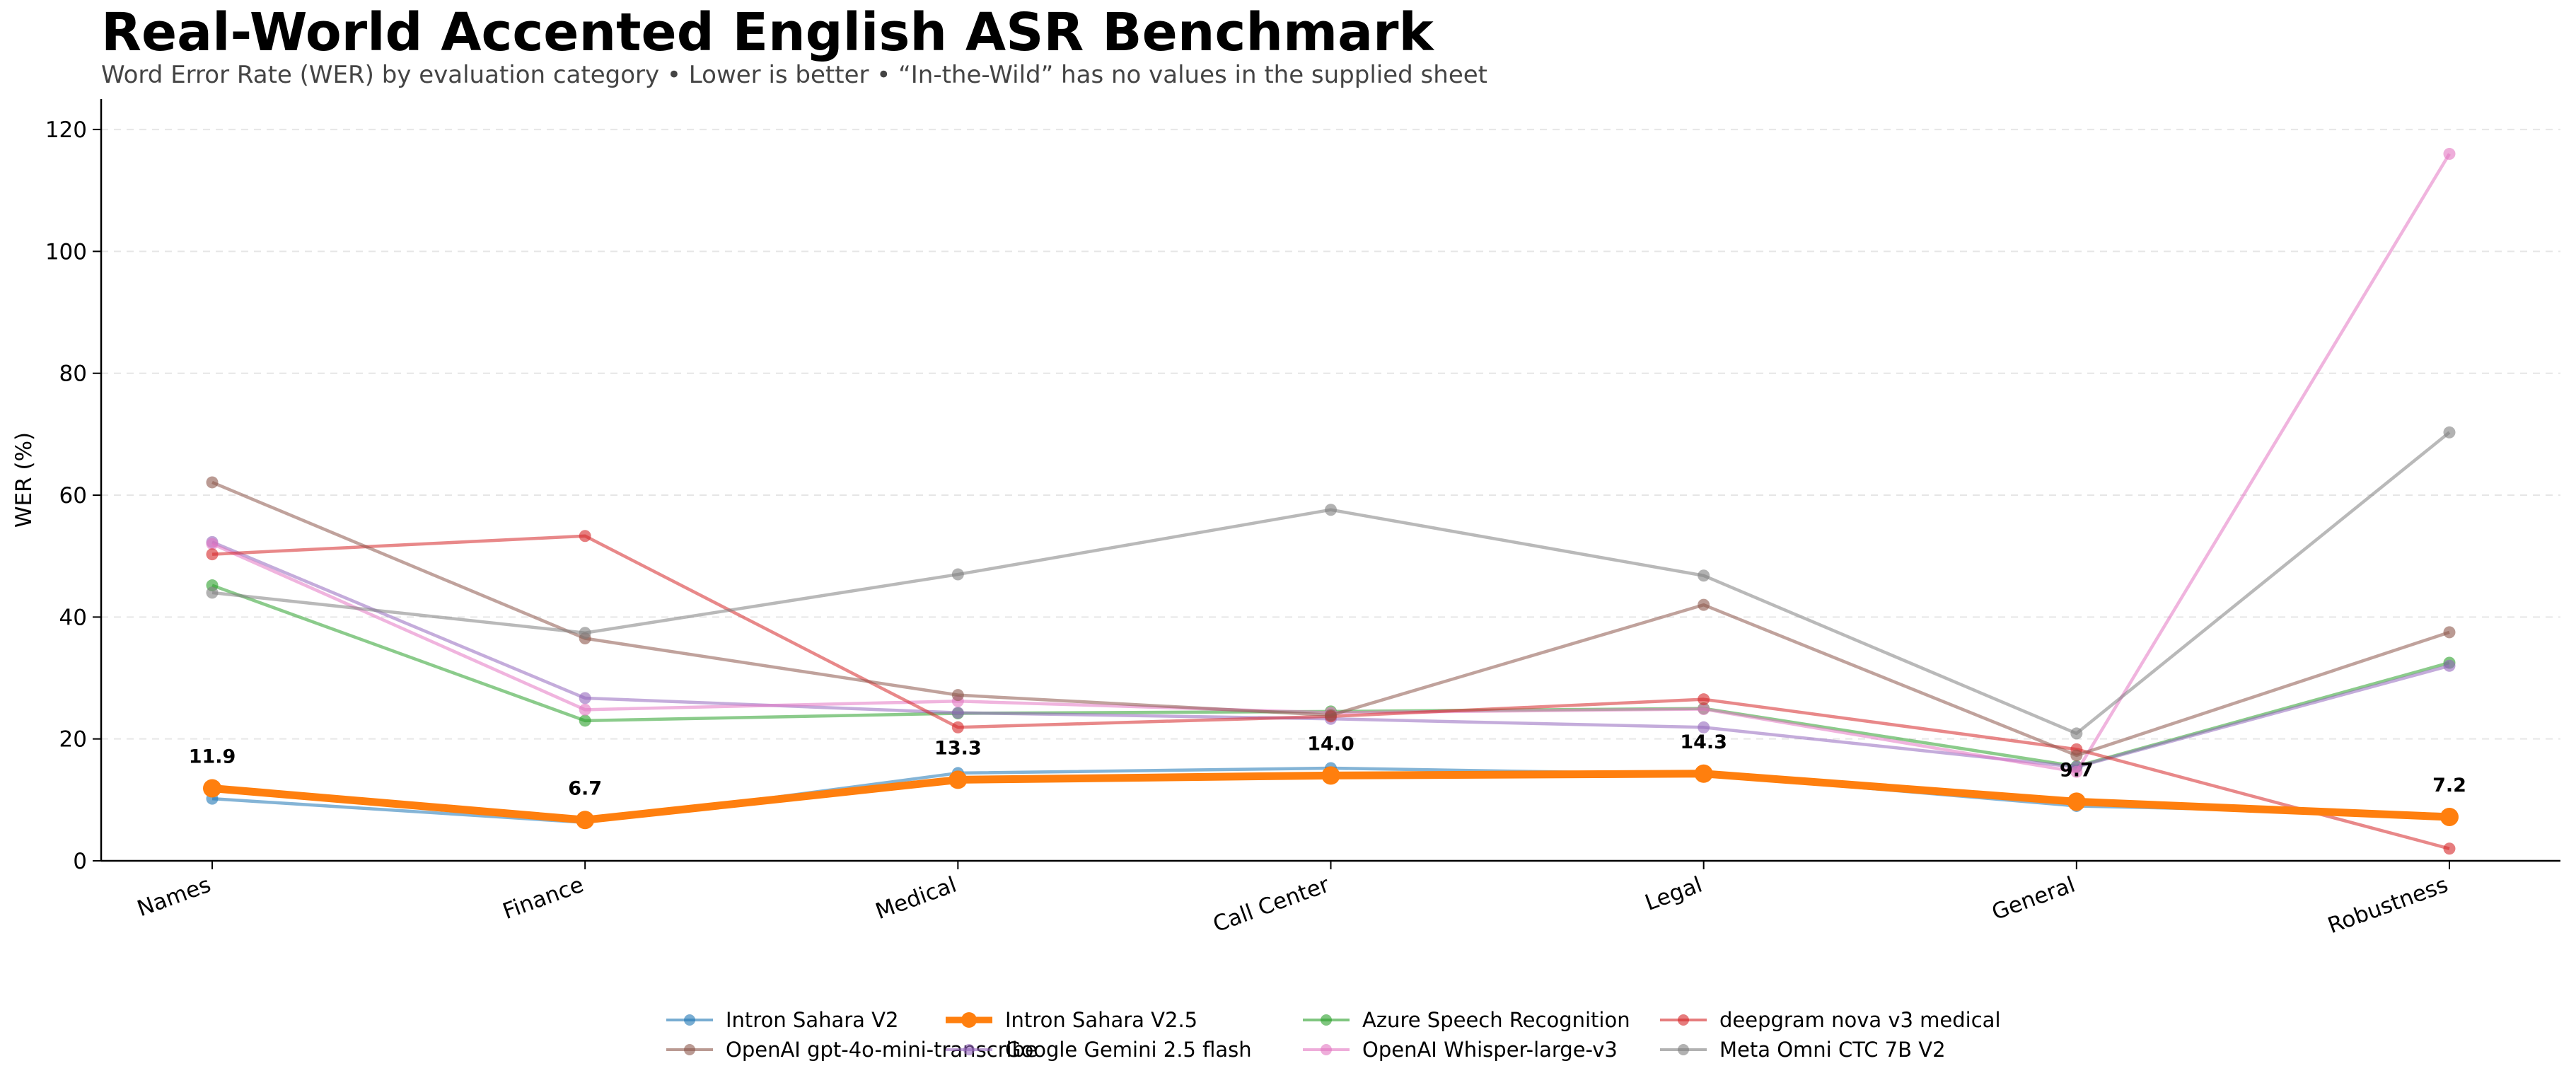 The width and height of the screenshot is (2576, 1090). Describe the element at coordinates (958, 748) in the screenshot. I see `data-label: 13.3` at that location.